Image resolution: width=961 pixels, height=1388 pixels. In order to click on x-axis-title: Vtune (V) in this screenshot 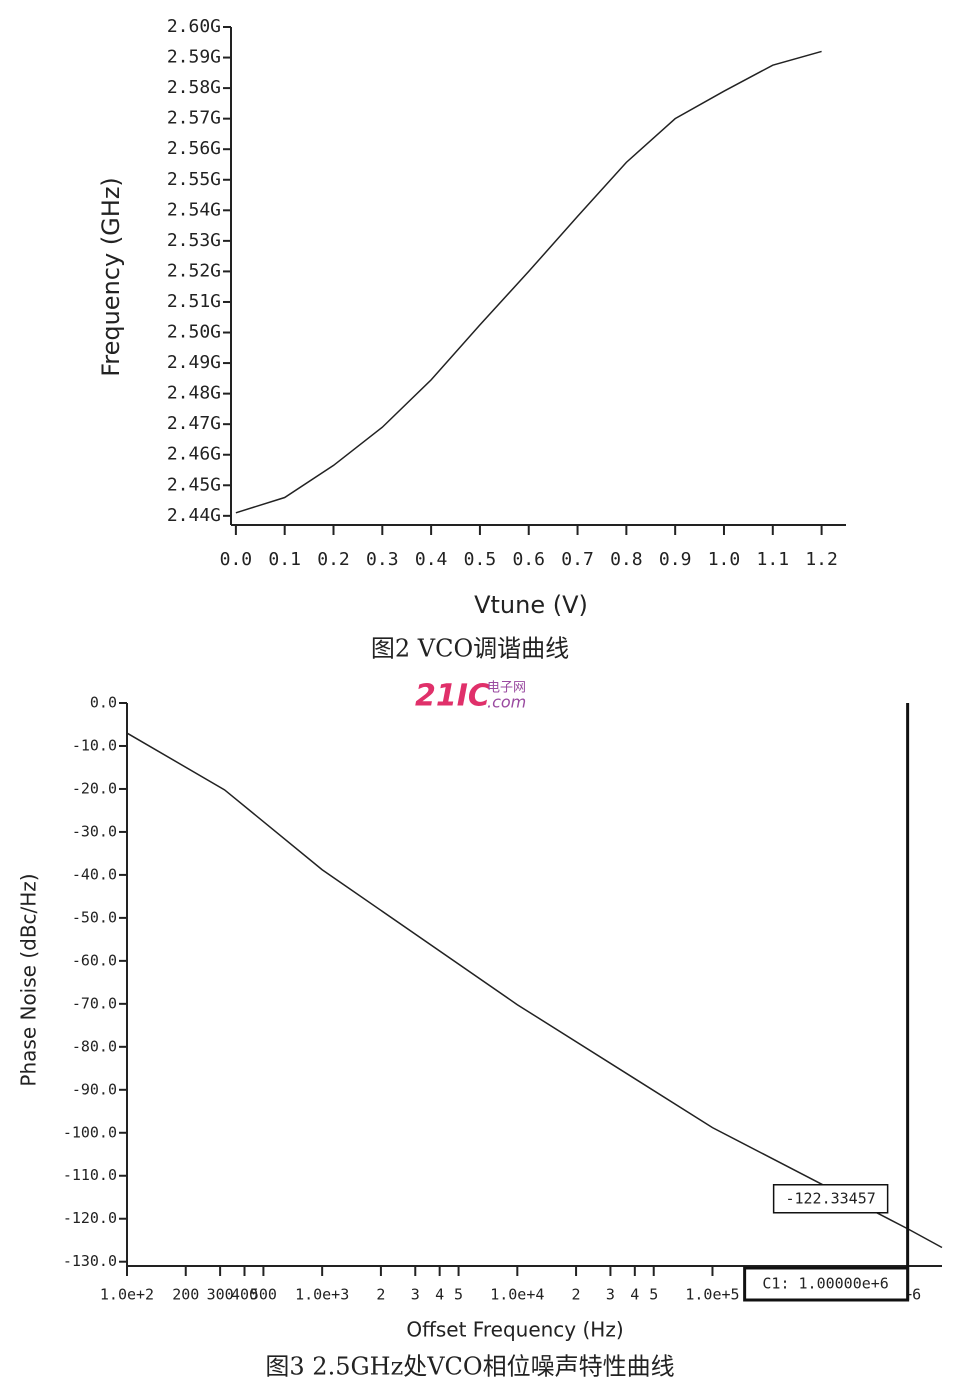, I will do `click(531, 605)`.